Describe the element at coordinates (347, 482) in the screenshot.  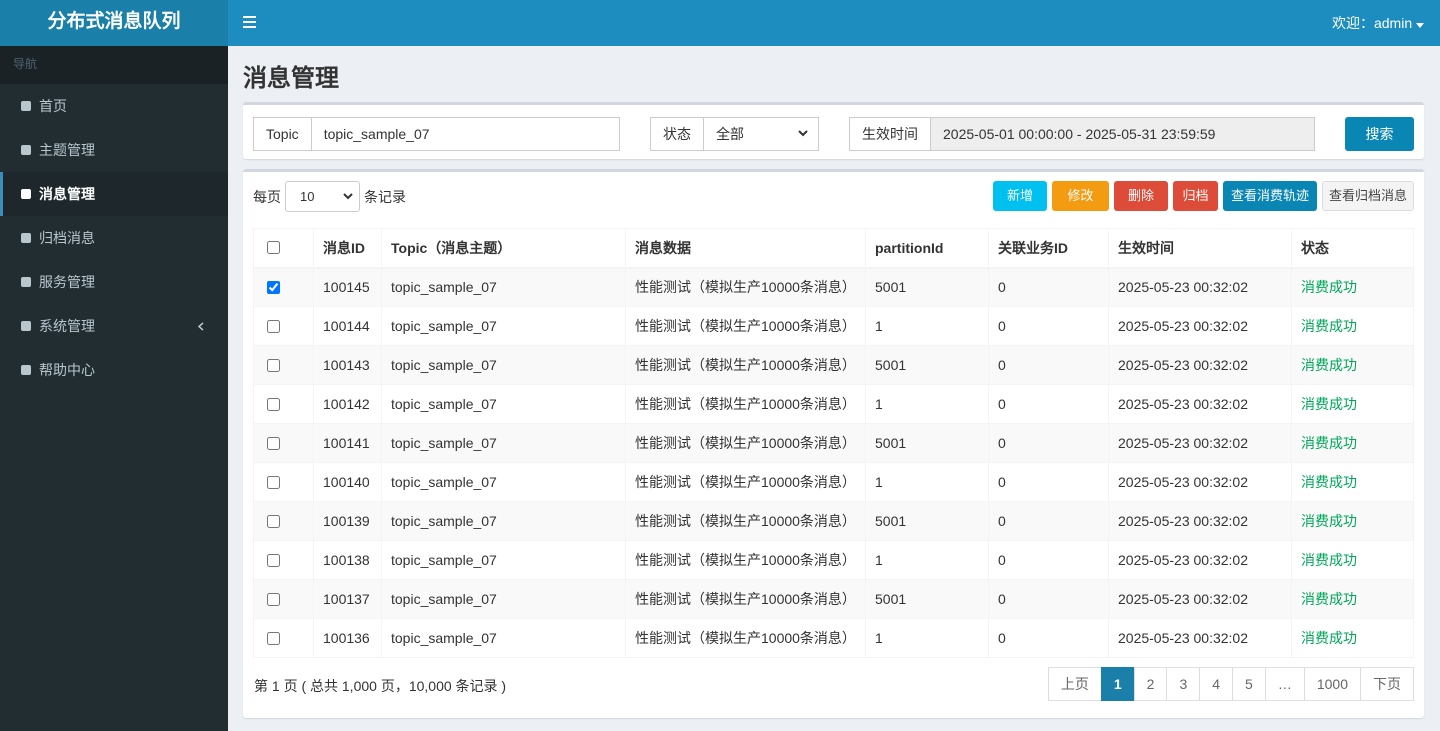
I see `cell: 100140` at that location.